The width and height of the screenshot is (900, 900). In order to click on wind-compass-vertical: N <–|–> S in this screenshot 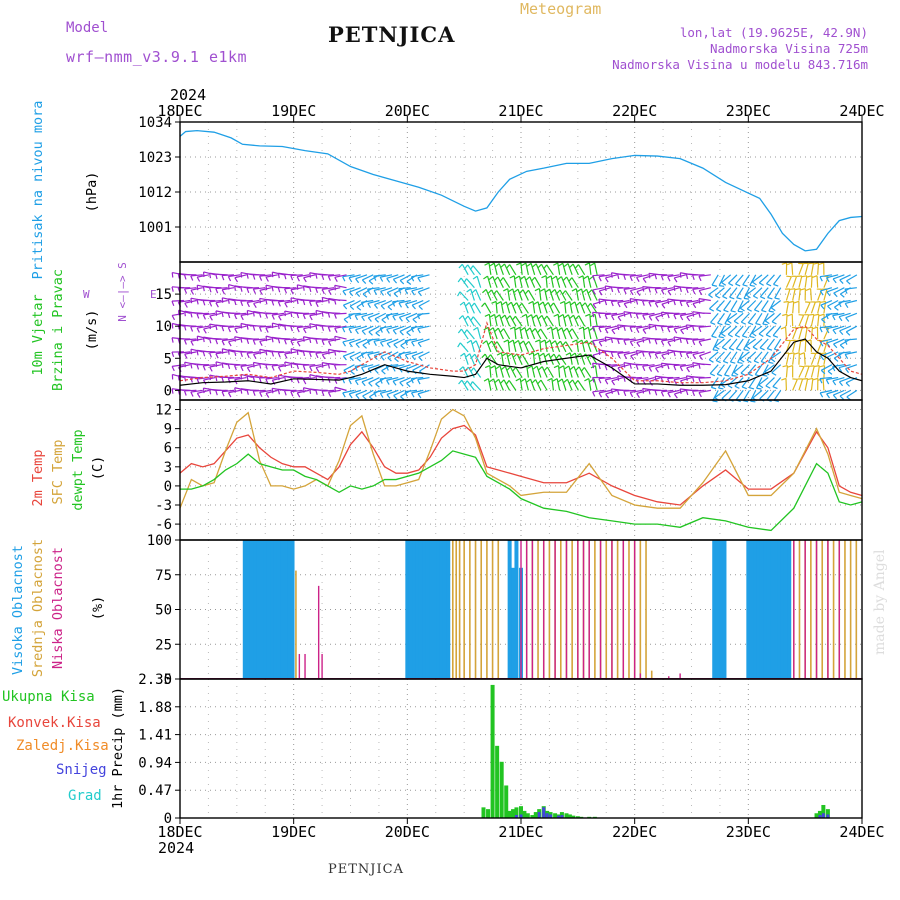, I will do `click(122, 292)`.